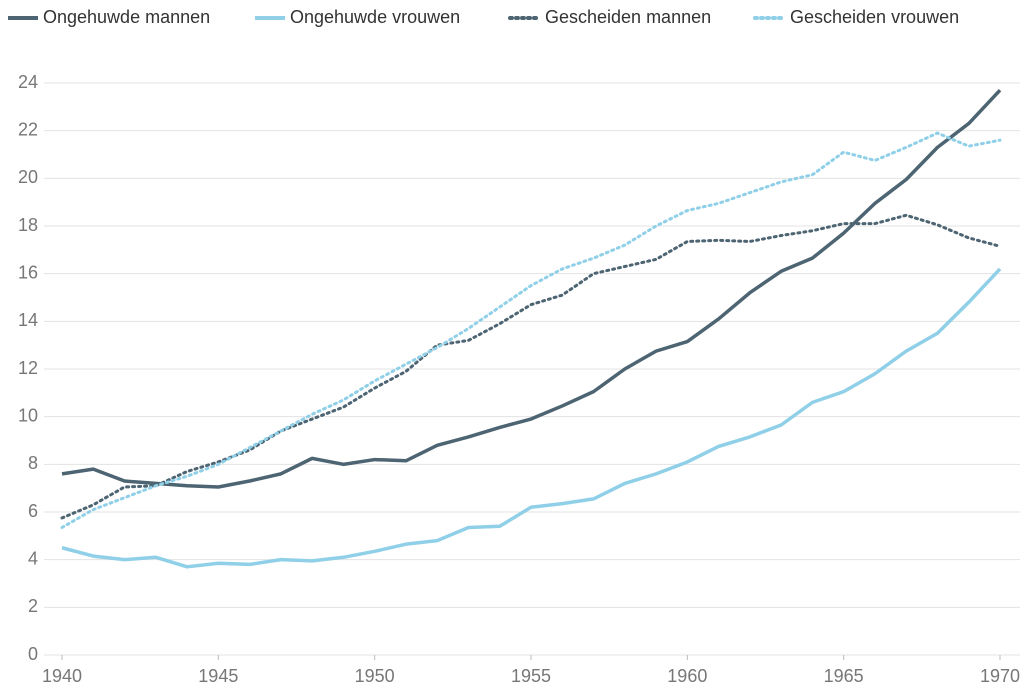 This screenshot has width=1029, height=690. I want to click on legend-label: Ongehuwde vrouwen, so click(375, 17).